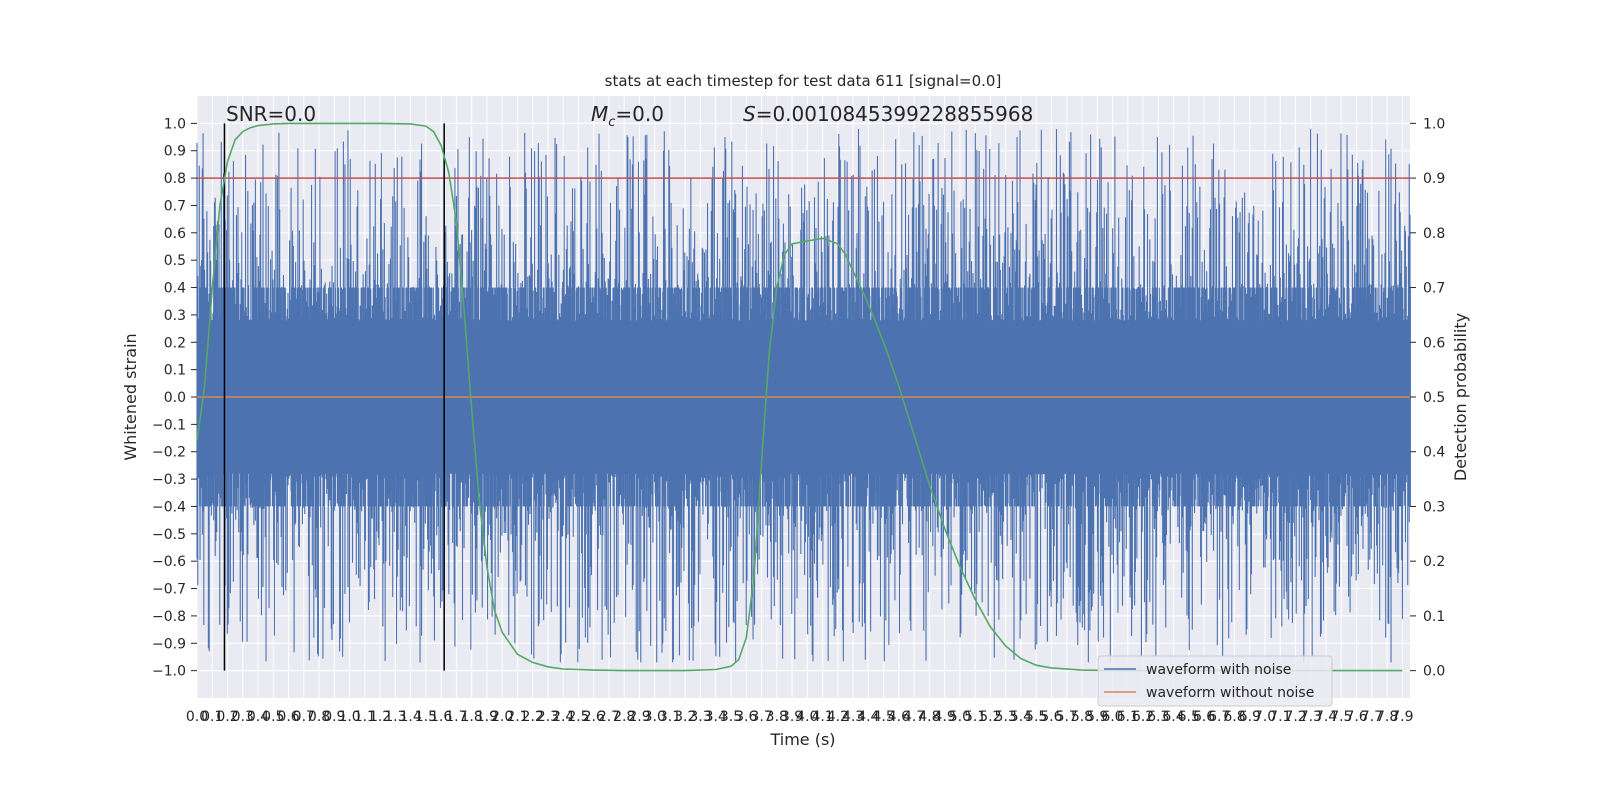  Describe the element at coordinates (533, 717) in the screenshot. I see `x-tick-label: 2.2` at that location.